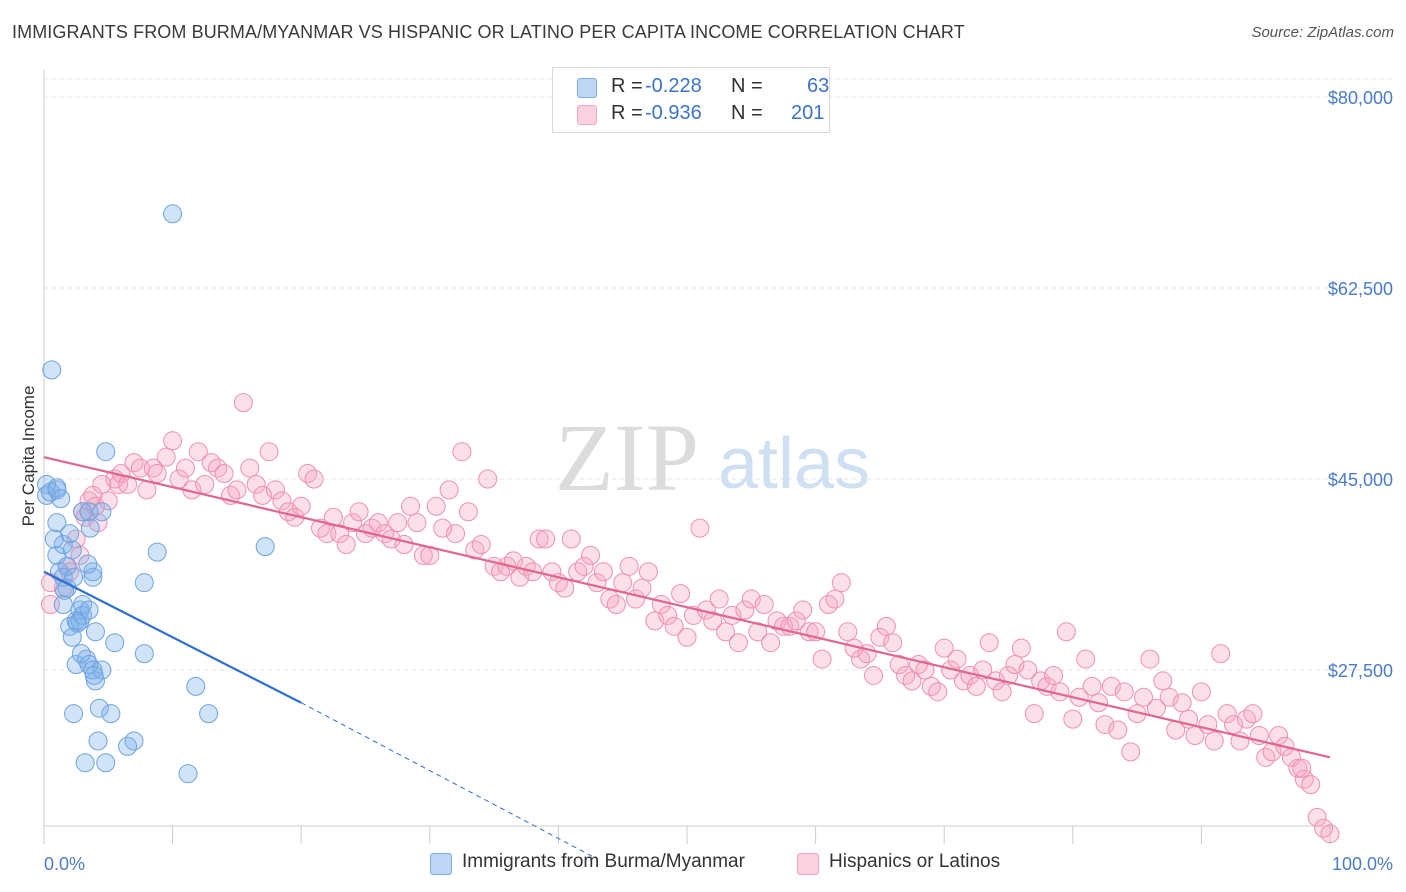  Describe the element at coordinates (449, 781) in the screenshot. I see `burma-trend-extension` at that location.